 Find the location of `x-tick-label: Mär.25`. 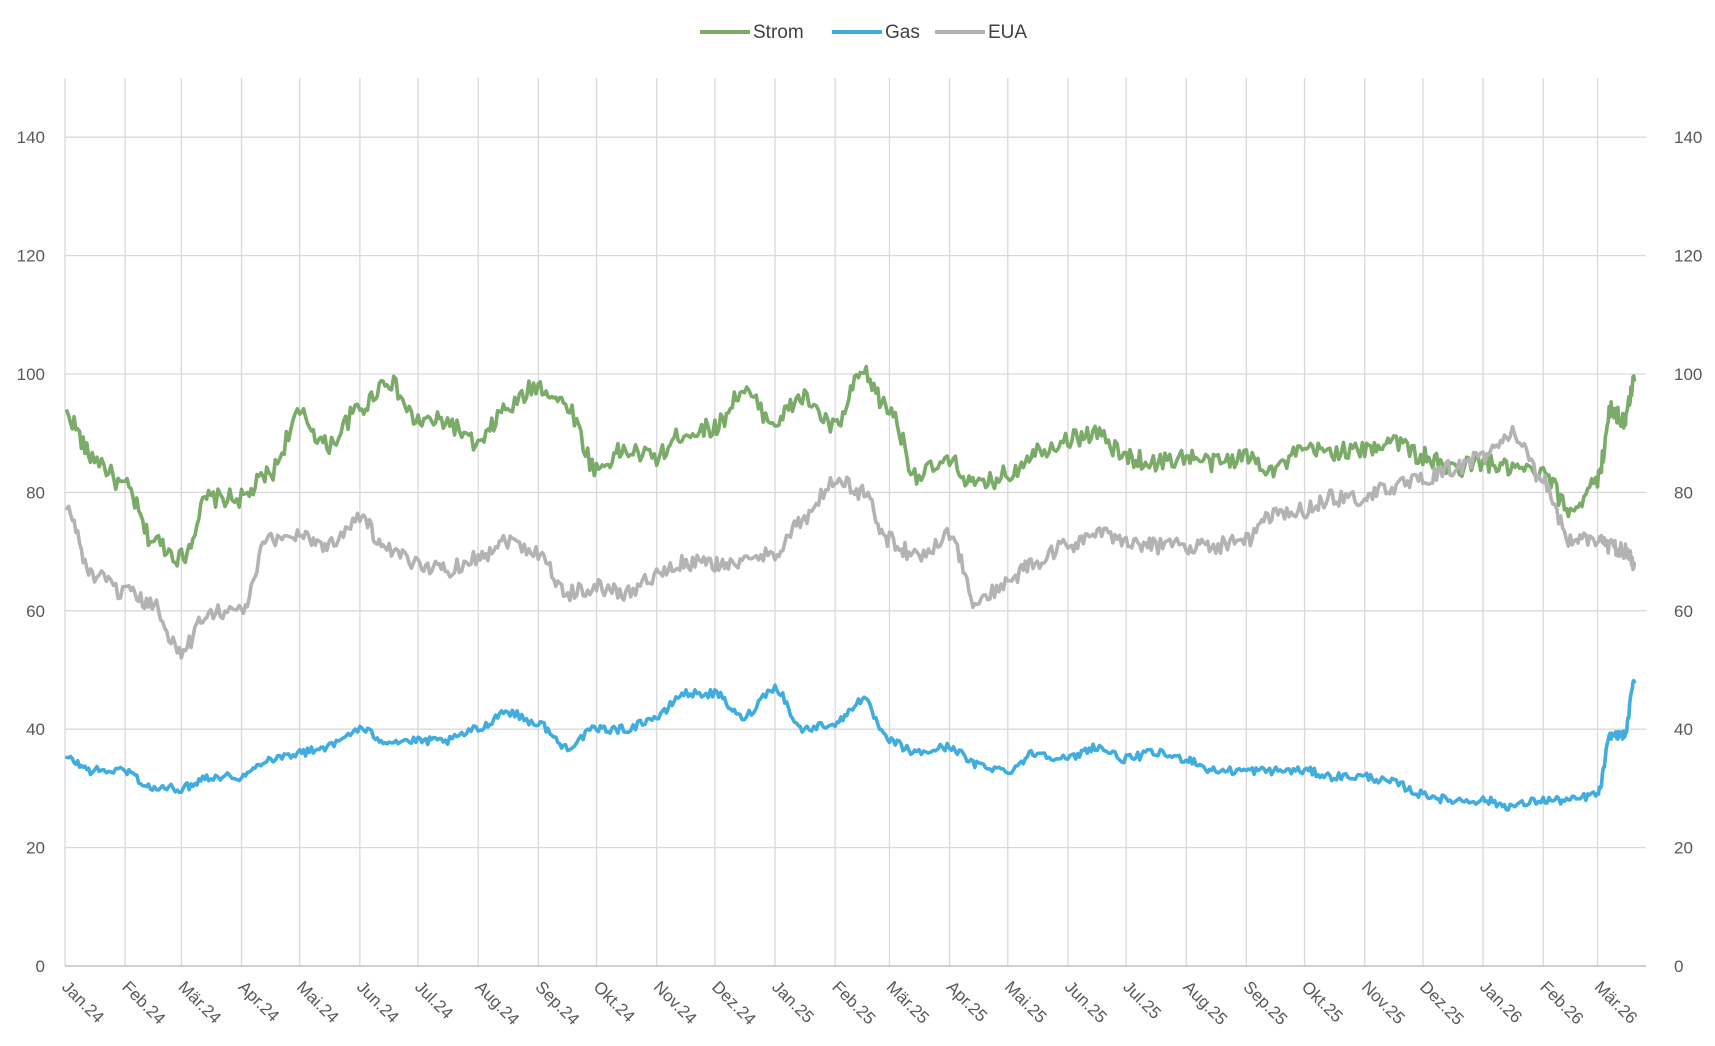

x-tick-label: Mär.25 is located at coordinates (908, 1002).